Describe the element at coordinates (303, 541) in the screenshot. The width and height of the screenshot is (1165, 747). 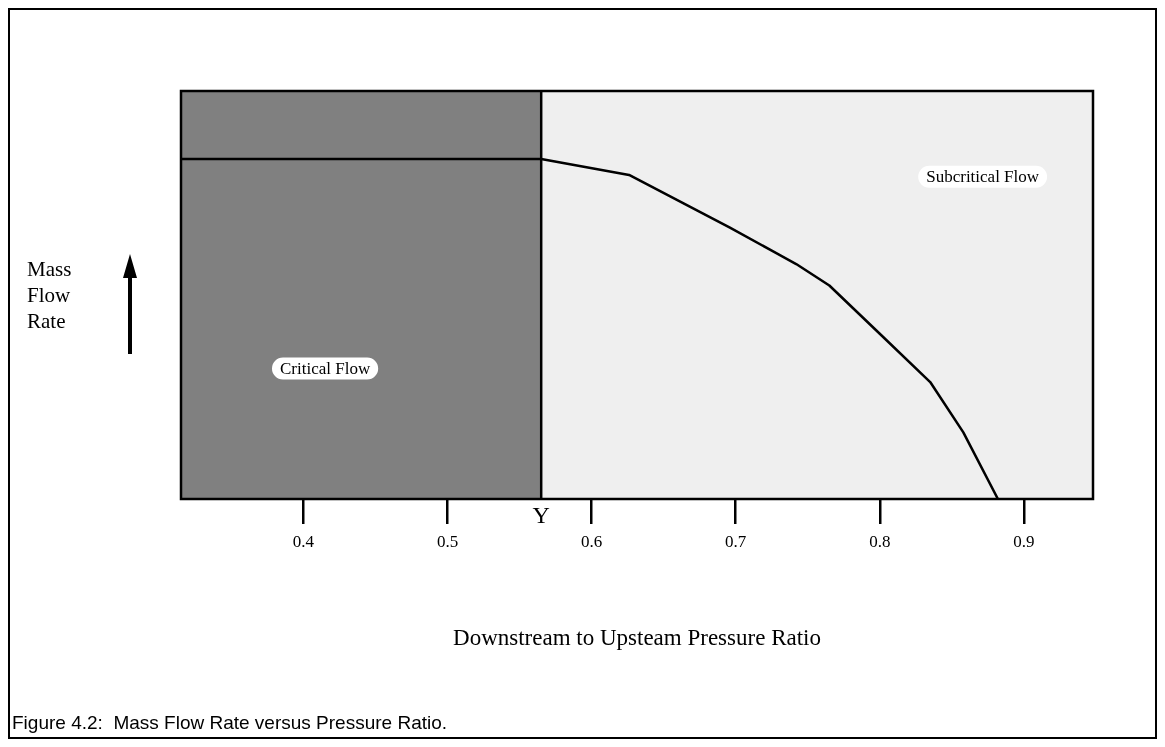
I see `x-tick-label: 0.4` at that location.